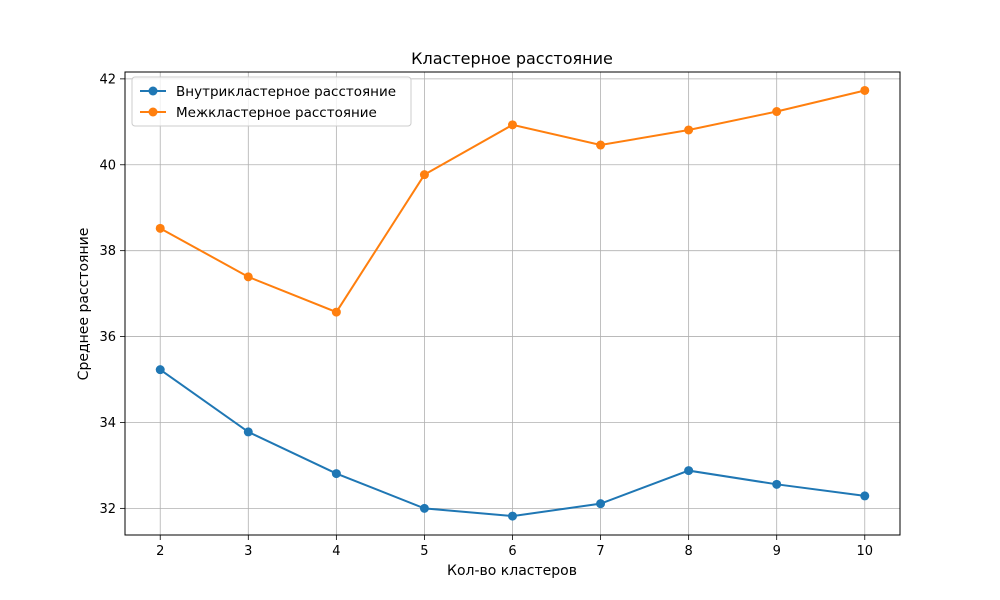  Describe the element at coordinates (107, 337) in the screenshot. I see `y-tick-label: 36` at that location.